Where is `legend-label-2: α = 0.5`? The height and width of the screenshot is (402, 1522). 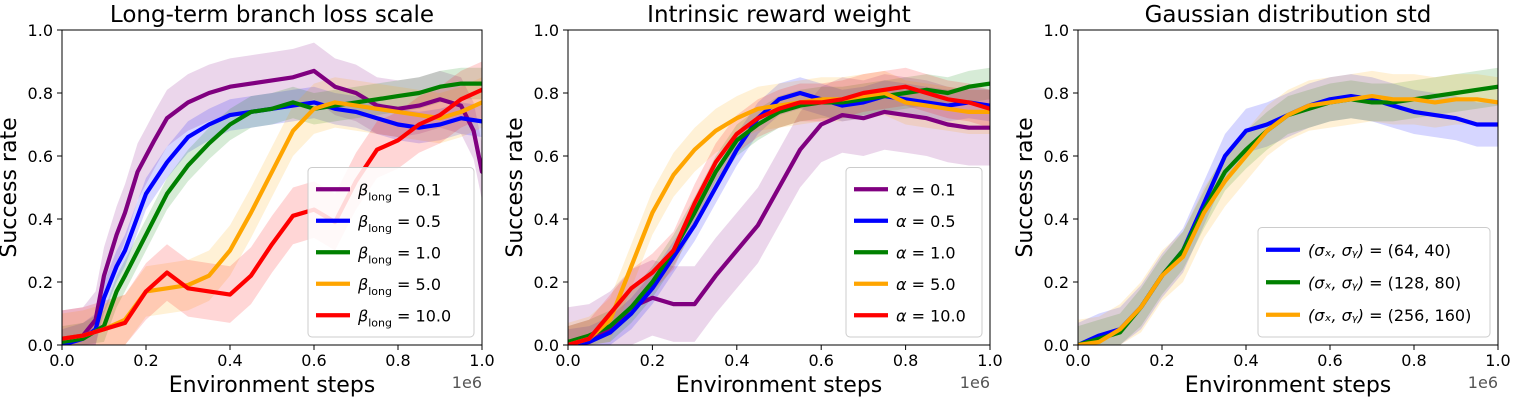 legend-label-2: α = 0.5 is located at coordinates (926, 221).